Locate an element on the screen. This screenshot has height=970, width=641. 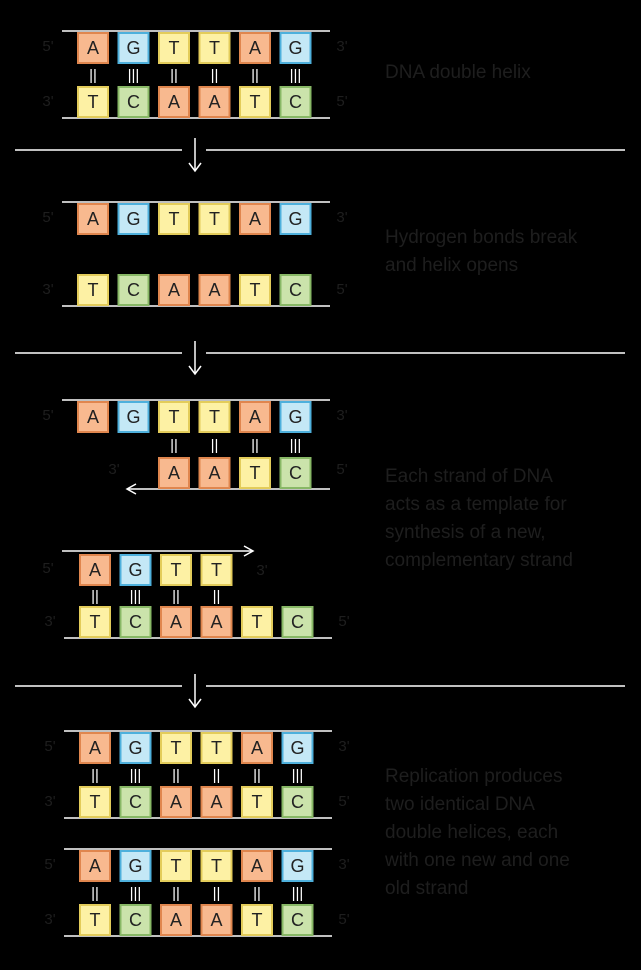
caption: with one new and one is located at coordinates (477, 860).